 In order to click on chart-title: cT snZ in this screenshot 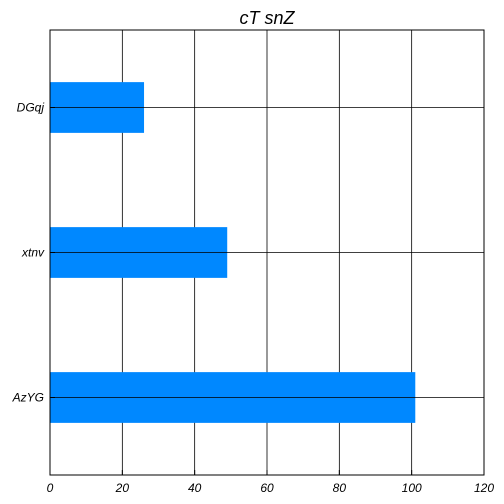, I will do `click(267, 18)`.